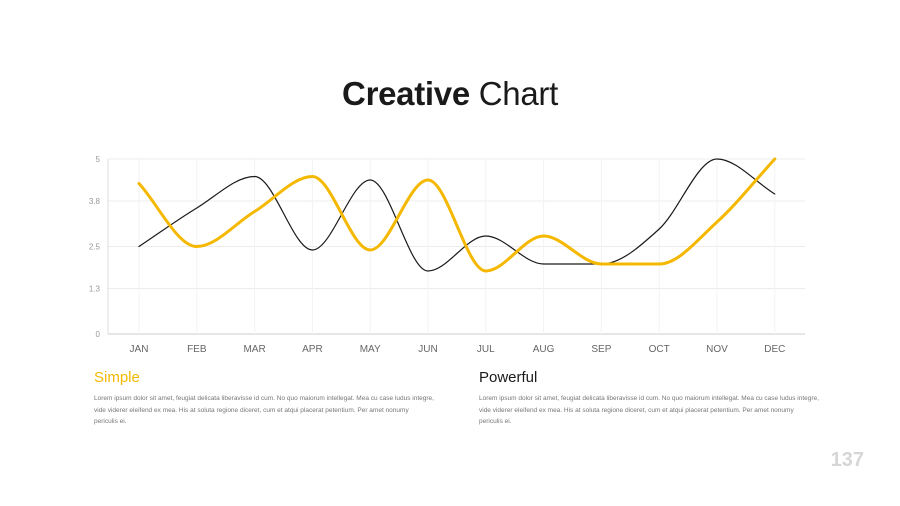  Describe the element at coordinates (197, 349) in the screenshot. I see `x-tick-label: FEB` at that location.